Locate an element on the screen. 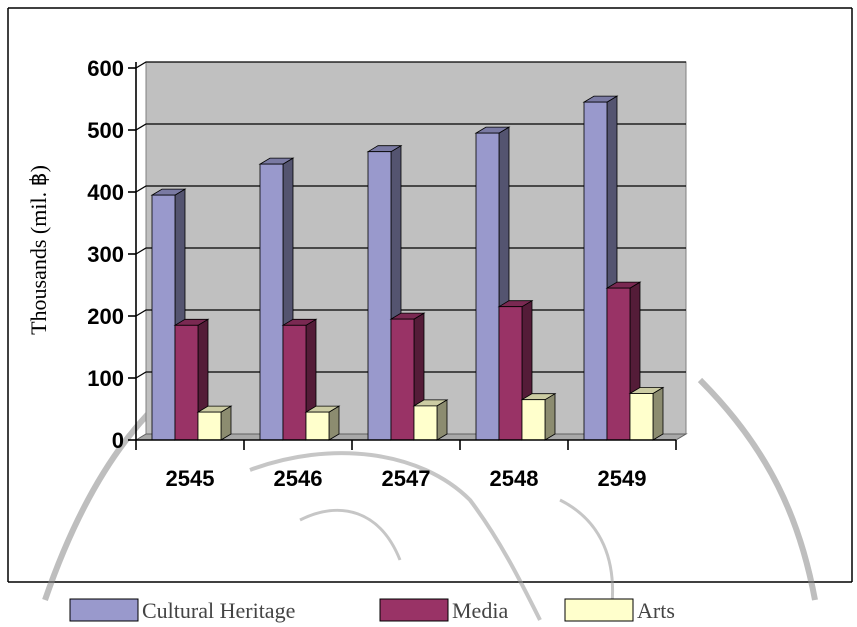 The height and width of the screenshot is (627, 857). y-tick-label: 100 is located at coordinates (105, 378).